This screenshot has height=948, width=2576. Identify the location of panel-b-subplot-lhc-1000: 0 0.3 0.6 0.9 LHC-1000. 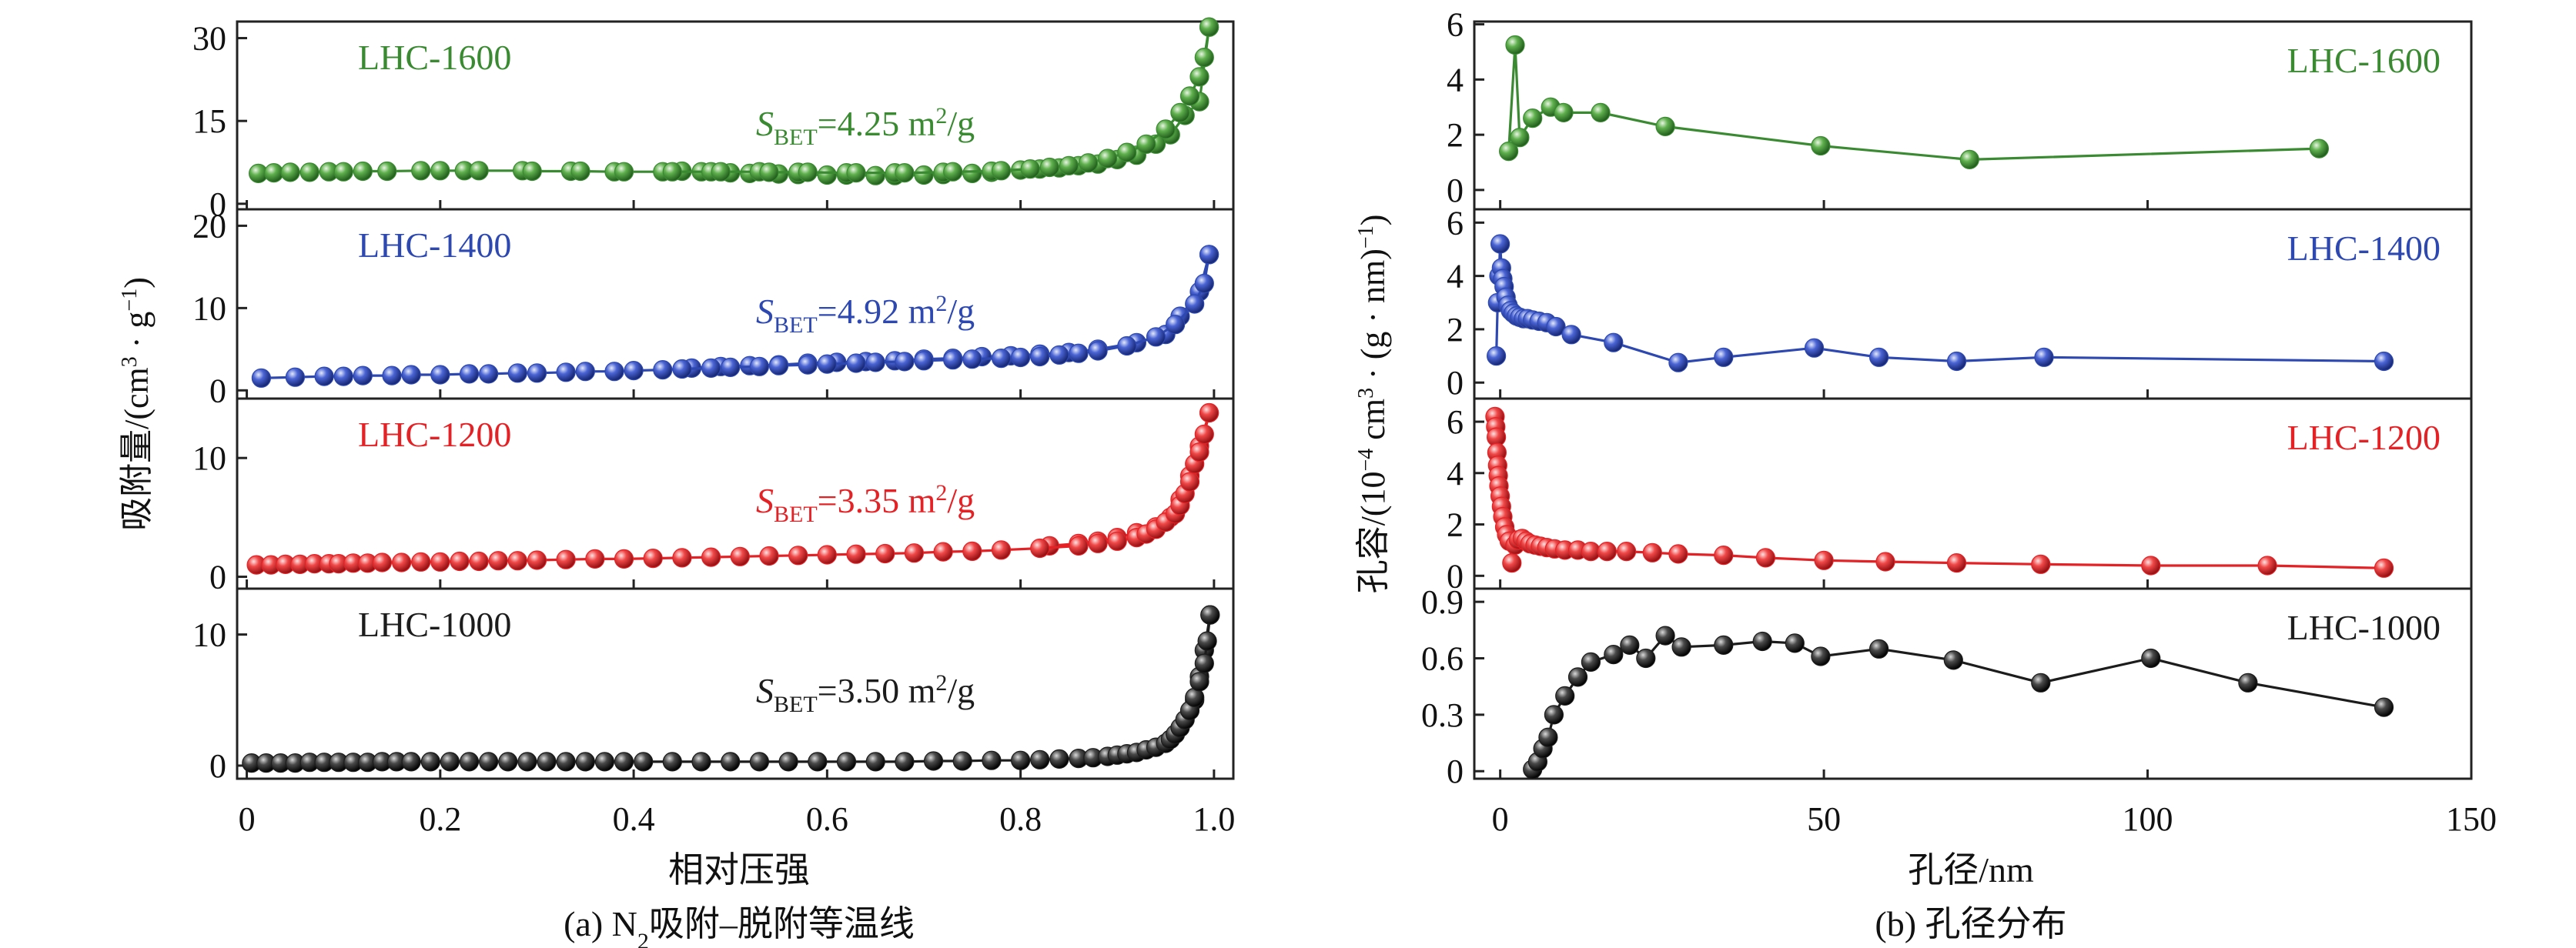
(1947, 686).